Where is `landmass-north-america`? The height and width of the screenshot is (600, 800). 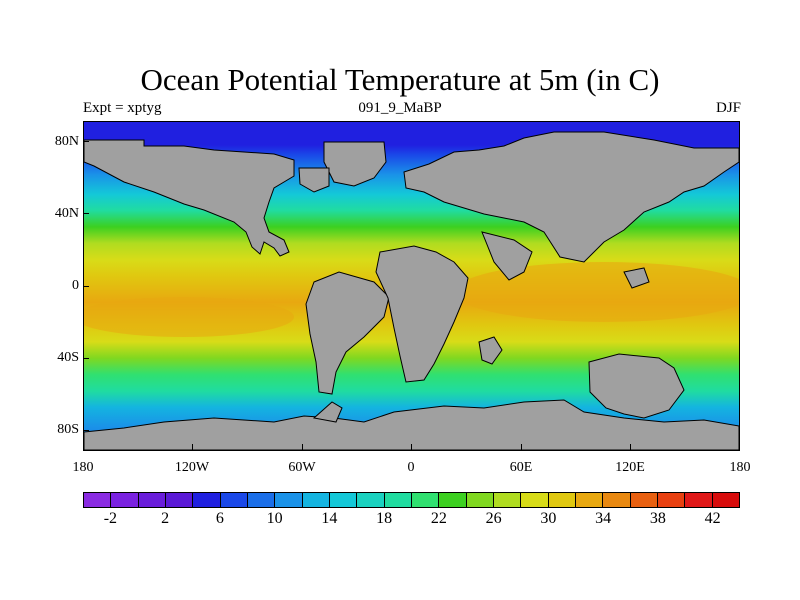
landmass-north-america is located at coordinates (189, 198).